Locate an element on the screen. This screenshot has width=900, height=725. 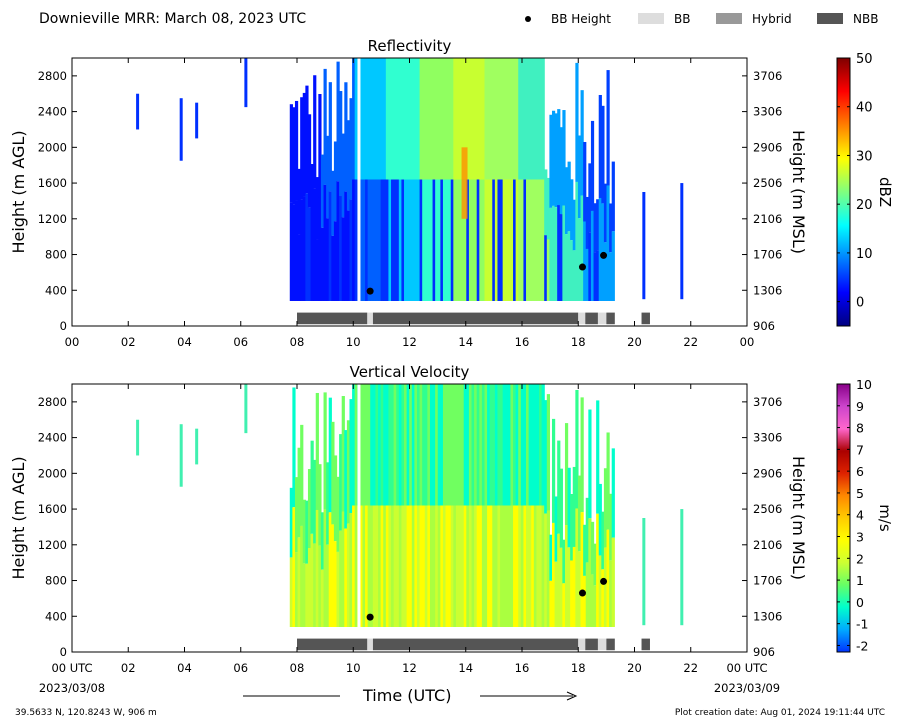
legend-swatch-nbb is located at coordinates (830, 18).